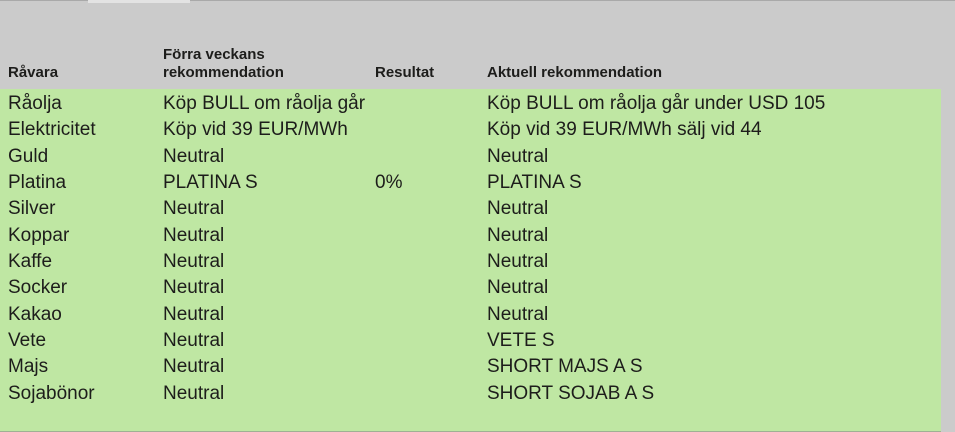  I want to click on cell-ravara: Sojabönor, so click(51, 393).